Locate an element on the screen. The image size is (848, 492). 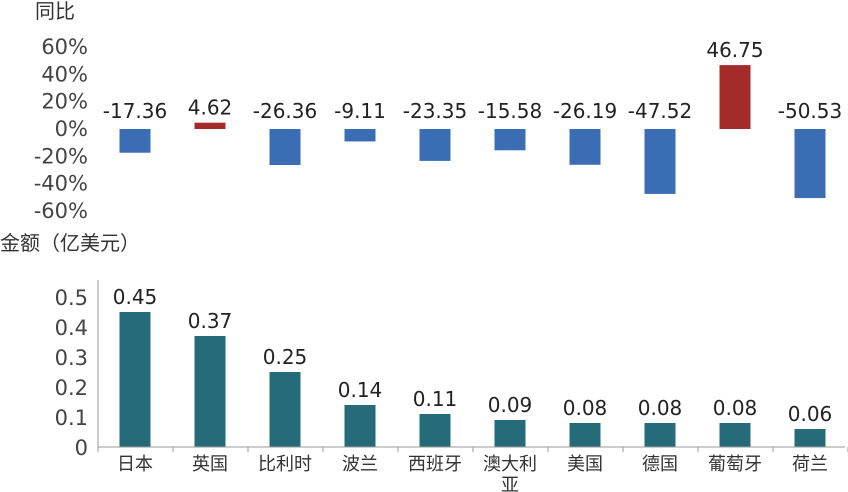
amount-y-ticks: 0.5 0.4 0.3 0.2 0.1 0 is located at coordinates (71, 373).